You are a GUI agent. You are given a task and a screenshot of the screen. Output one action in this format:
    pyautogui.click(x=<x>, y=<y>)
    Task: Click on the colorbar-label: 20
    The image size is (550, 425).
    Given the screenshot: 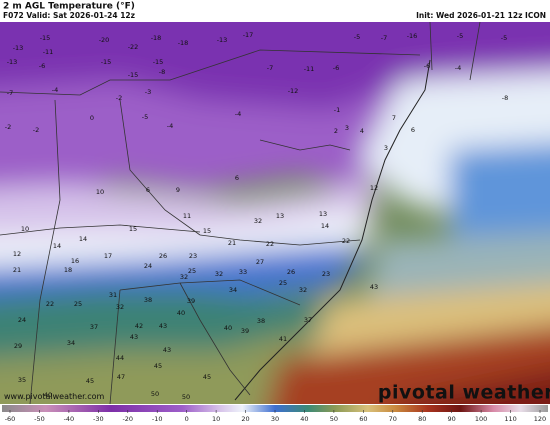 What is the action you would take?
    pyautogui.click(x=245, y=419)
    